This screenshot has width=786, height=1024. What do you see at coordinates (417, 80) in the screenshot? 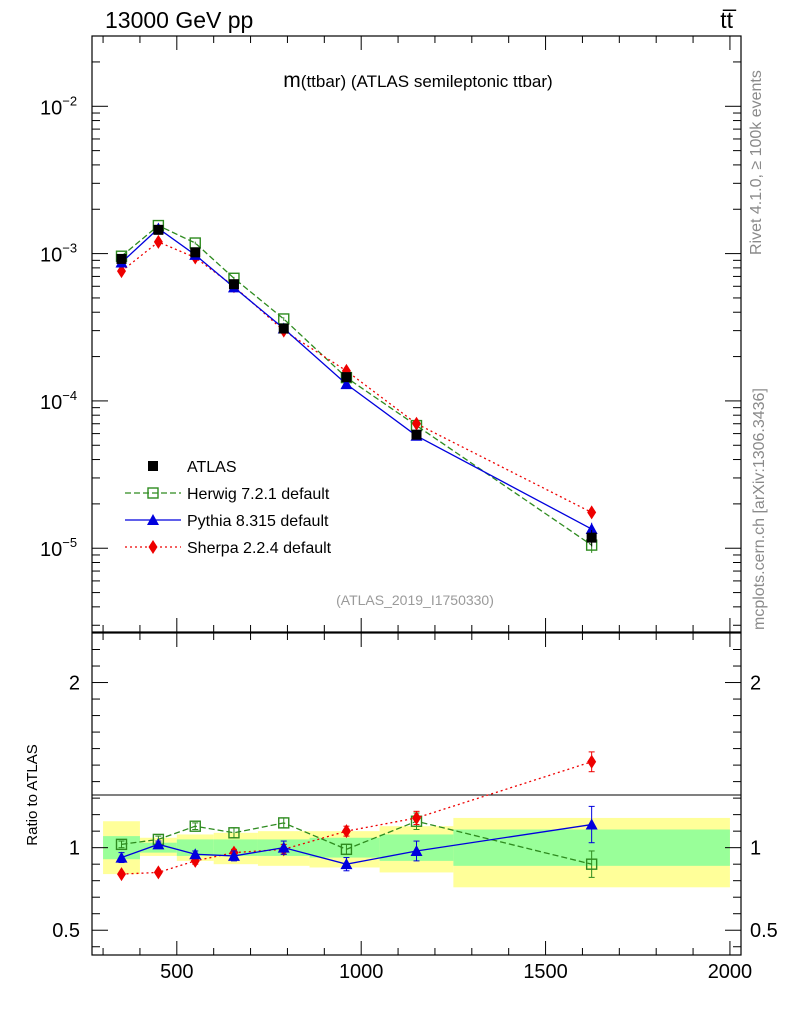
I see `plot-title: m(ttbar) (ATLAS semileptonic ttbar)` at bounding box center [417, 80].